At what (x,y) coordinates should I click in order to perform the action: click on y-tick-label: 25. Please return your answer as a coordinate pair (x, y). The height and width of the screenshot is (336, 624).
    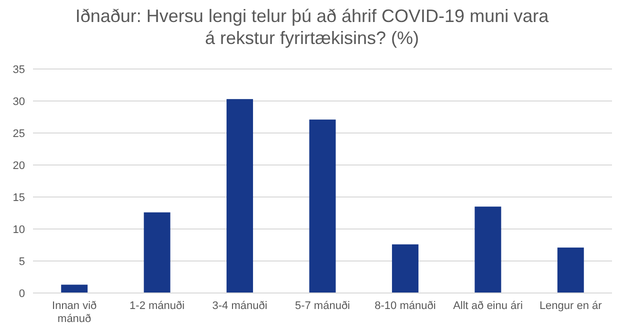
    Looking at the image, I should click on (18, 134).